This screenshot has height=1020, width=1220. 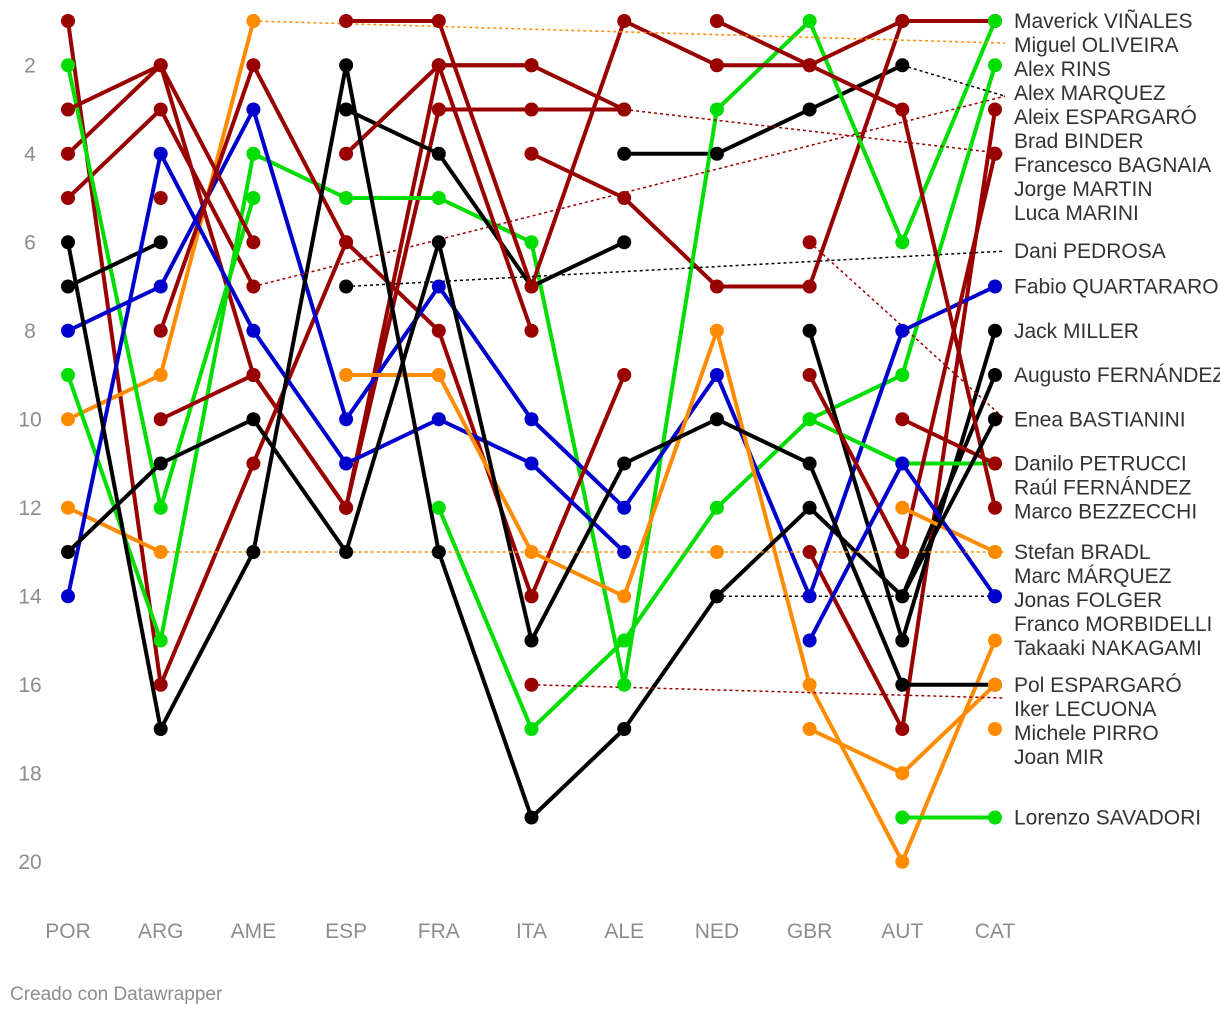 What do you see at coordinates (624, 931) in the screenshot?
I see `x-tick-label: ALE` at bounding box center [624, 931].